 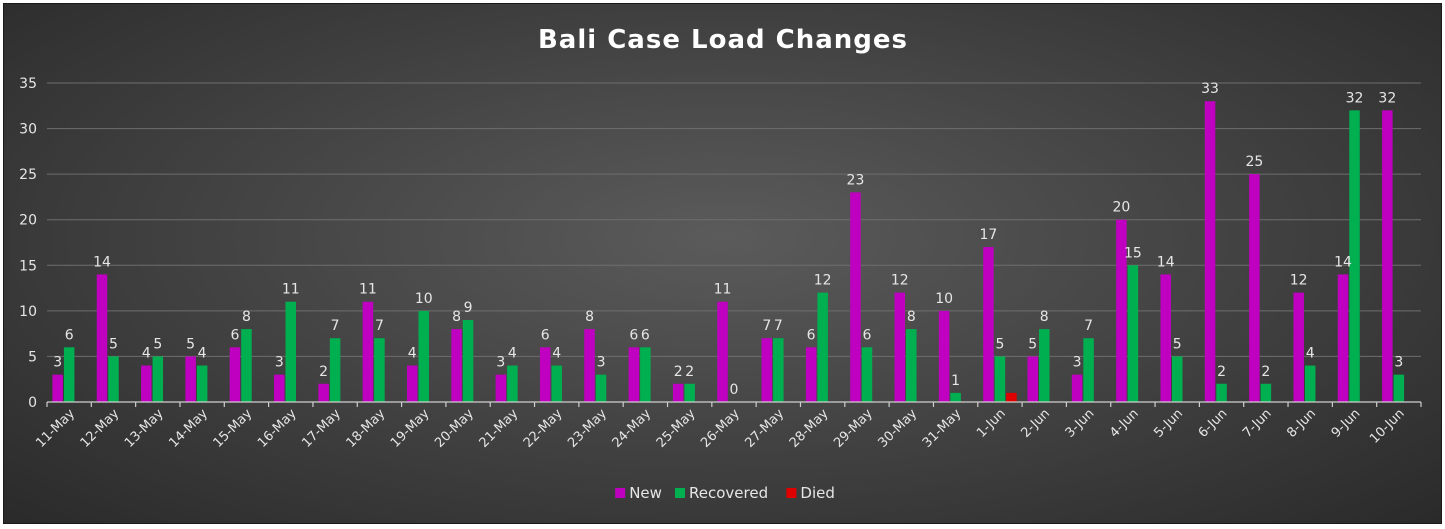 What do you see at coordinates (1221, 372) in the screenshot?
I see `data-label-recovered: 2` at bounding box center [1221, 372].